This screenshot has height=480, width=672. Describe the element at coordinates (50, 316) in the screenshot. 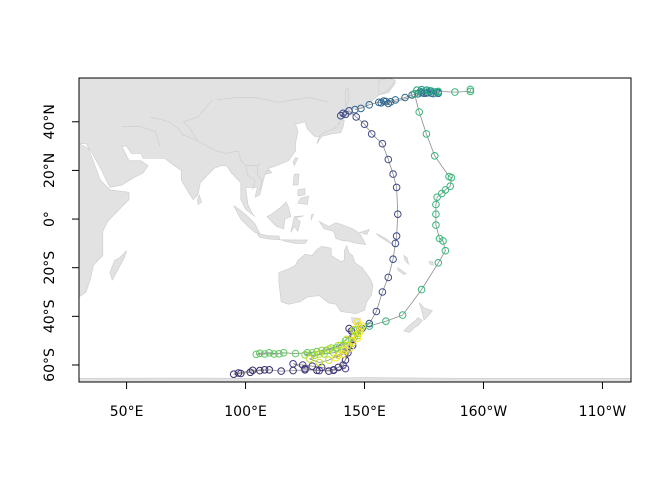

I see `y-tick-label: 40°S` at that location.